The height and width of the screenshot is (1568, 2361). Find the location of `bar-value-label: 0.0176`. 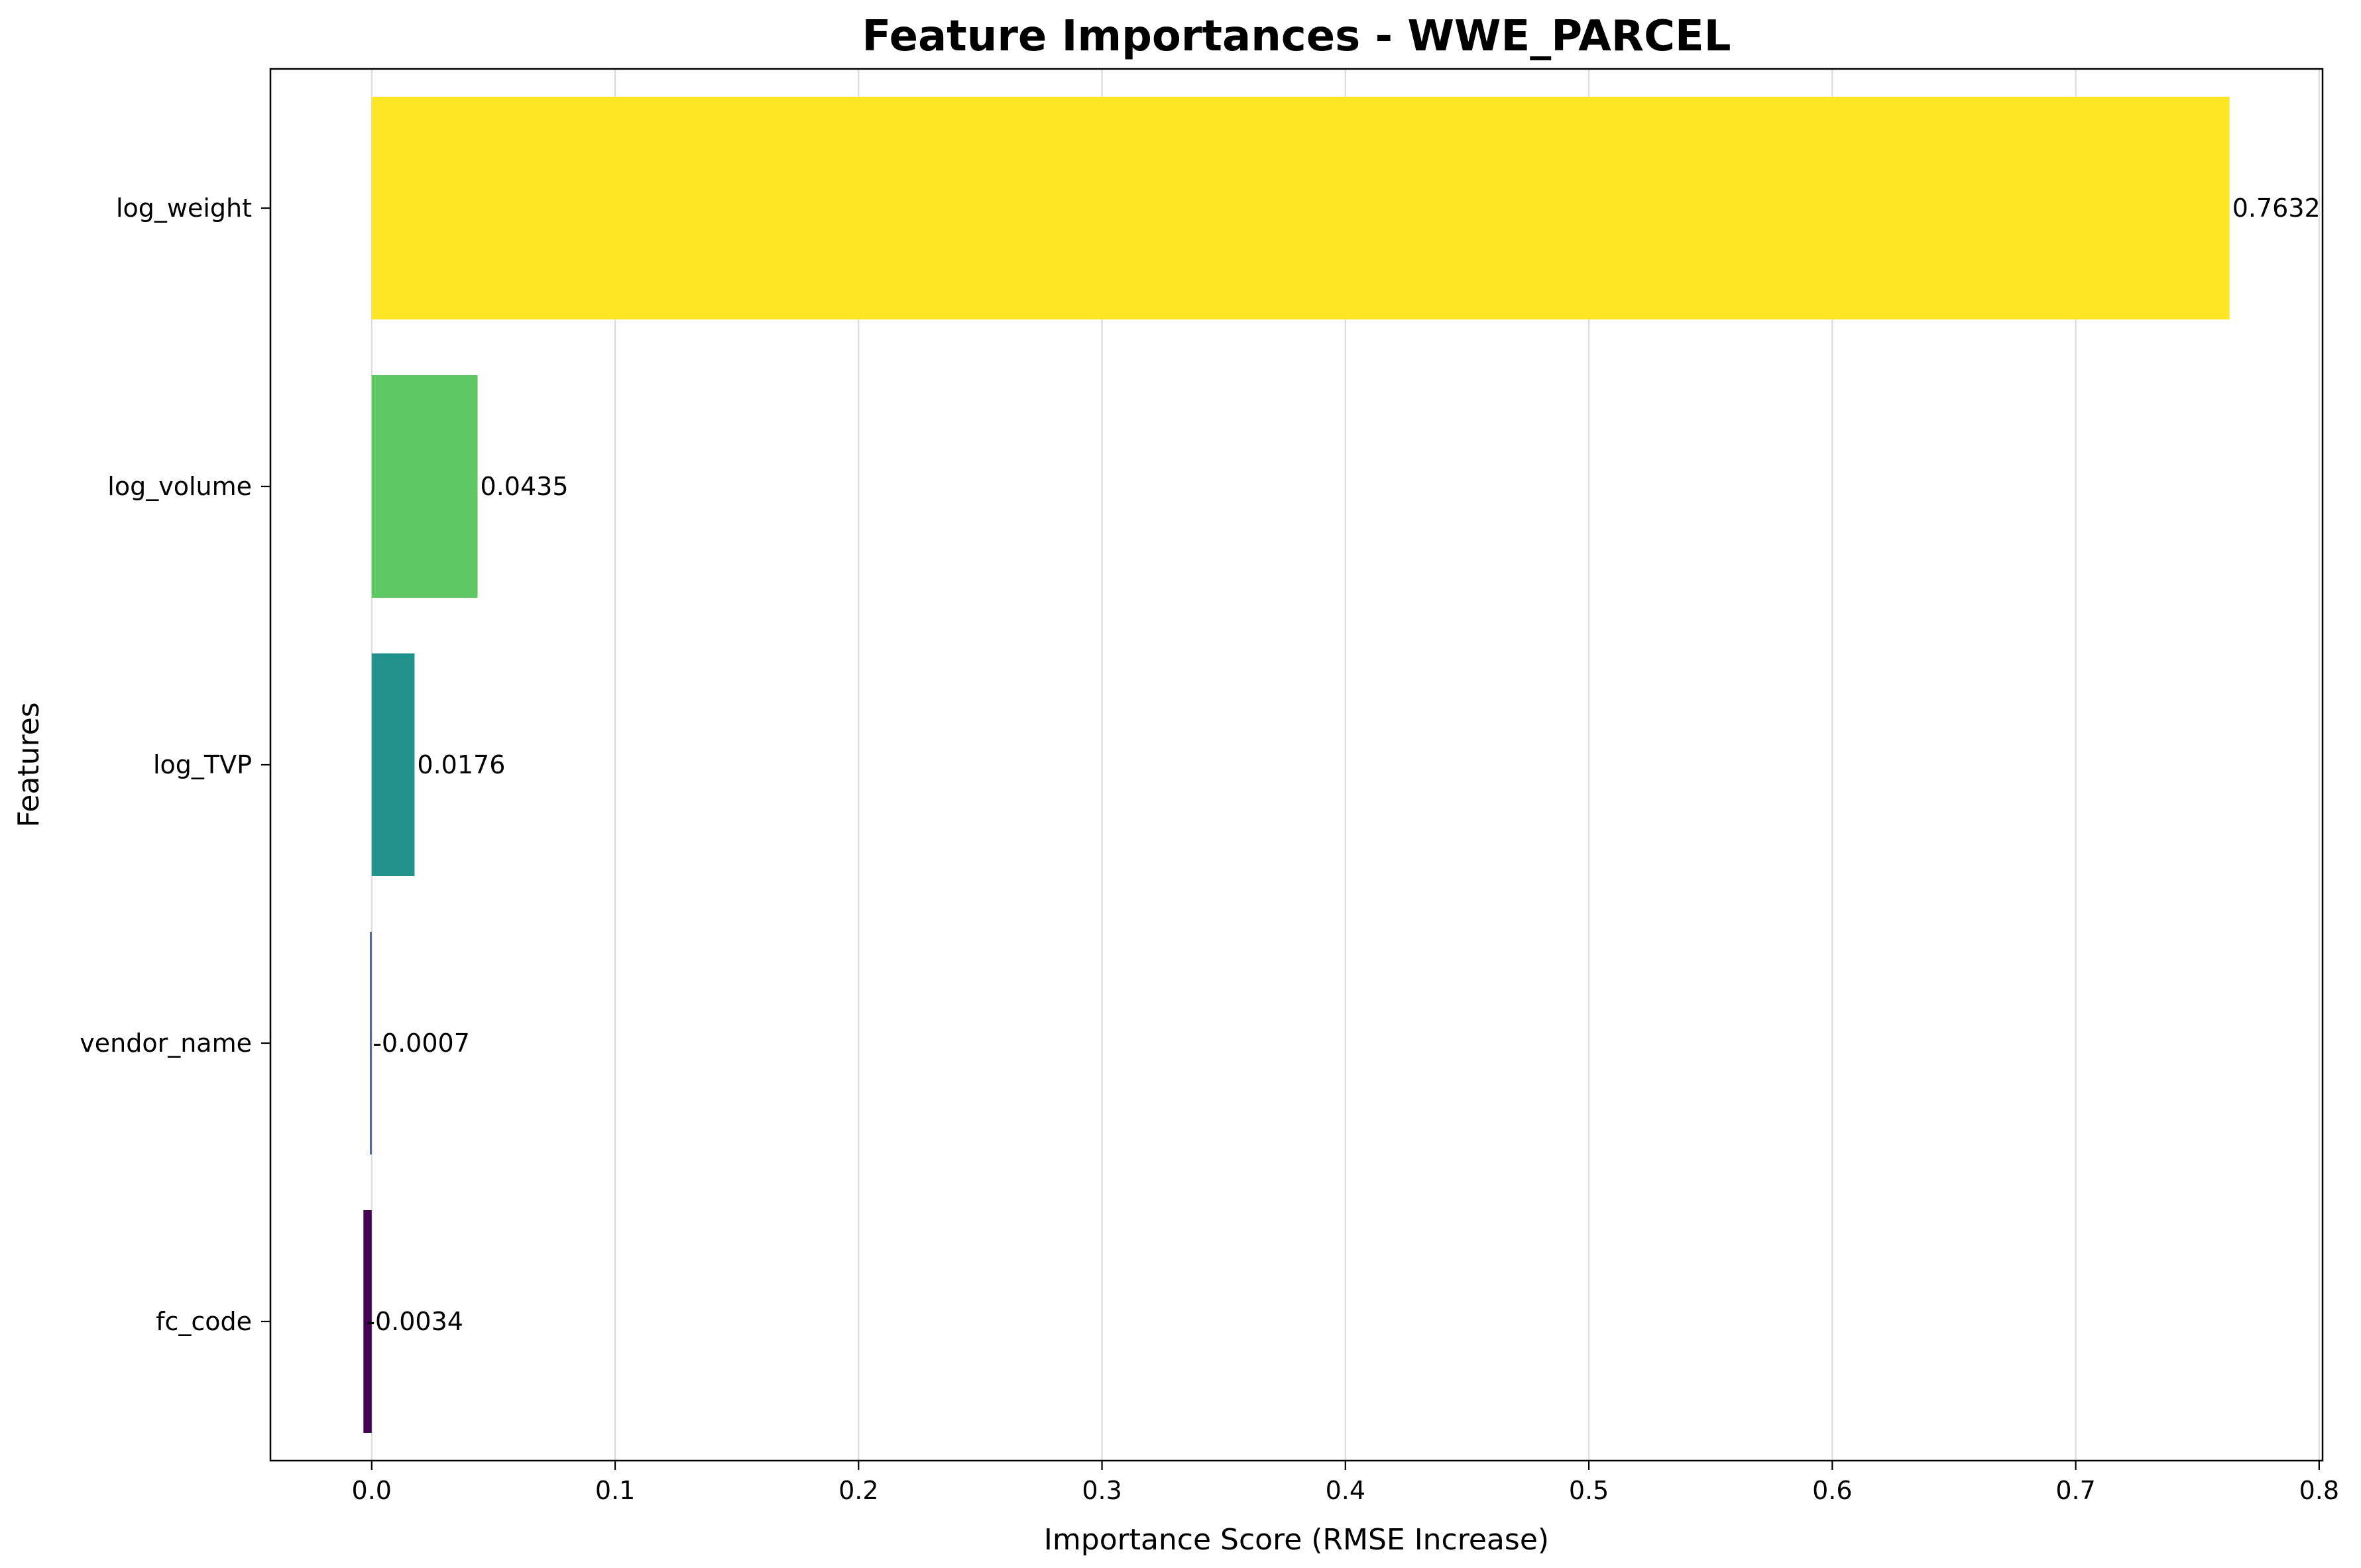

bar-value-label: 0.0176 is located at coordinates (461, 765).